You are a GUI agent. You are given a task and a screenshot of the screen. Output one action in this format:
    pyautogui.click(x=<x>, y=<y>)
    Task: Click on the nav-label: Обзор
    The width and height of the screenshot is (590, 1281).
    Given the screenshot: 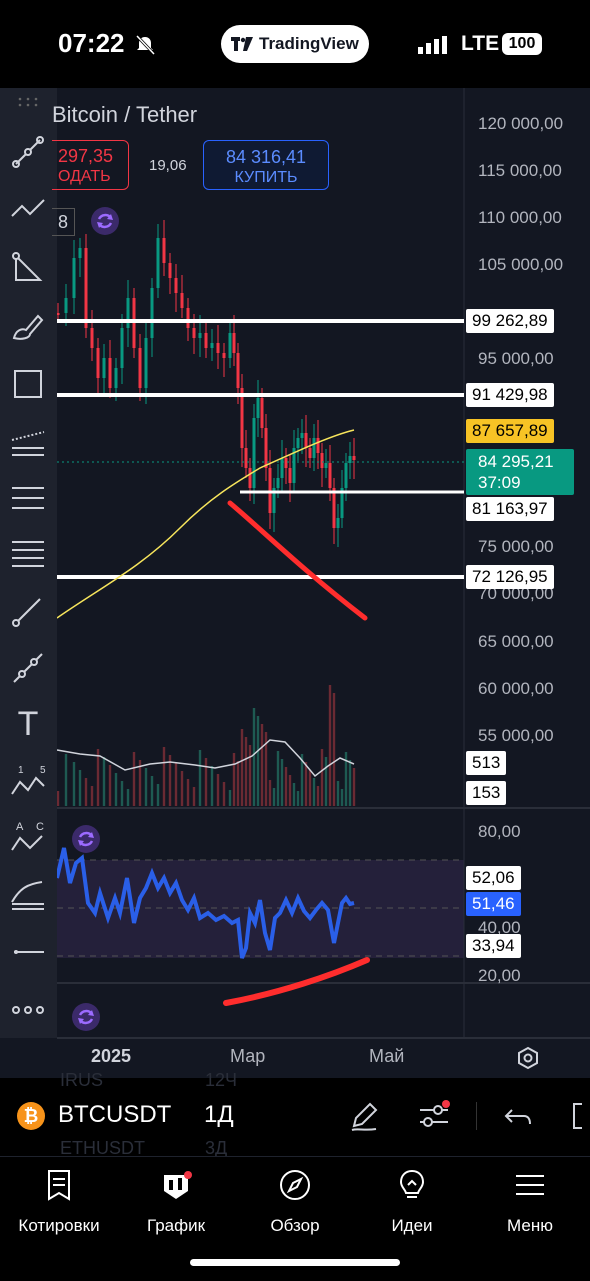 What is the action you would take?
    pyautogui.click(x=295, y=1225)
    